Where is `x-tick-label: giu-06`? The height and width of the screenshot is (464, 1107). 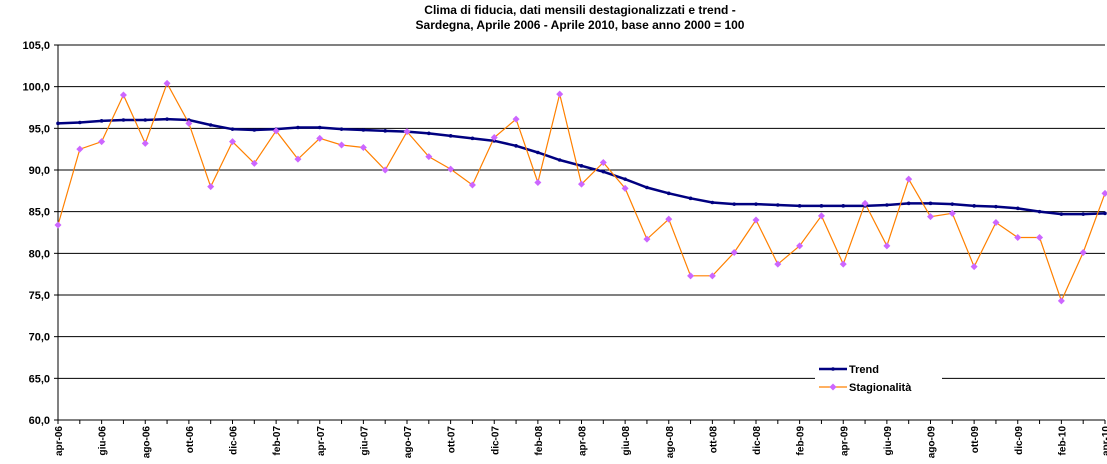 x-tick-label: giu-06 is located at coordinates (103, 441).